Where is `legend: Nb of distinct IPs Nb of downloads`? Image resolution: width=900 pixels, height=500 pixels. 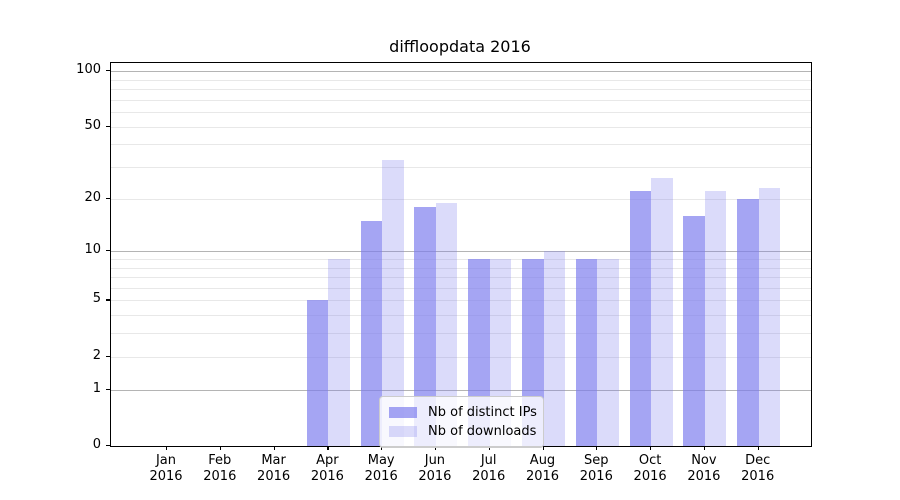
legend: Nb of distinct IPs Nb of downloads is located at coordinates (461, 422).